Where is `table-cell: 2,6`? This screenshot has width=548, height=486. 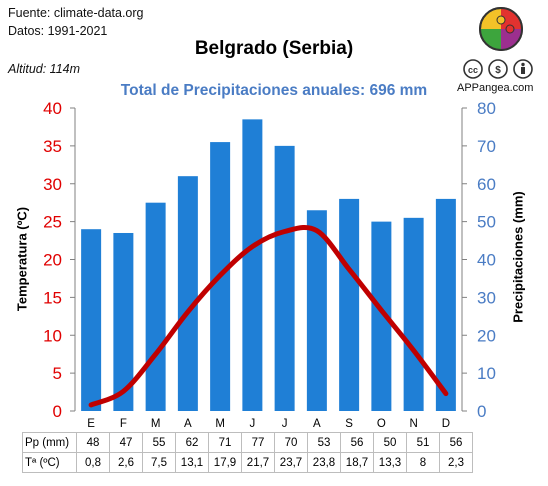 table-cell: 2,6 is located at coordinates (126, 462).